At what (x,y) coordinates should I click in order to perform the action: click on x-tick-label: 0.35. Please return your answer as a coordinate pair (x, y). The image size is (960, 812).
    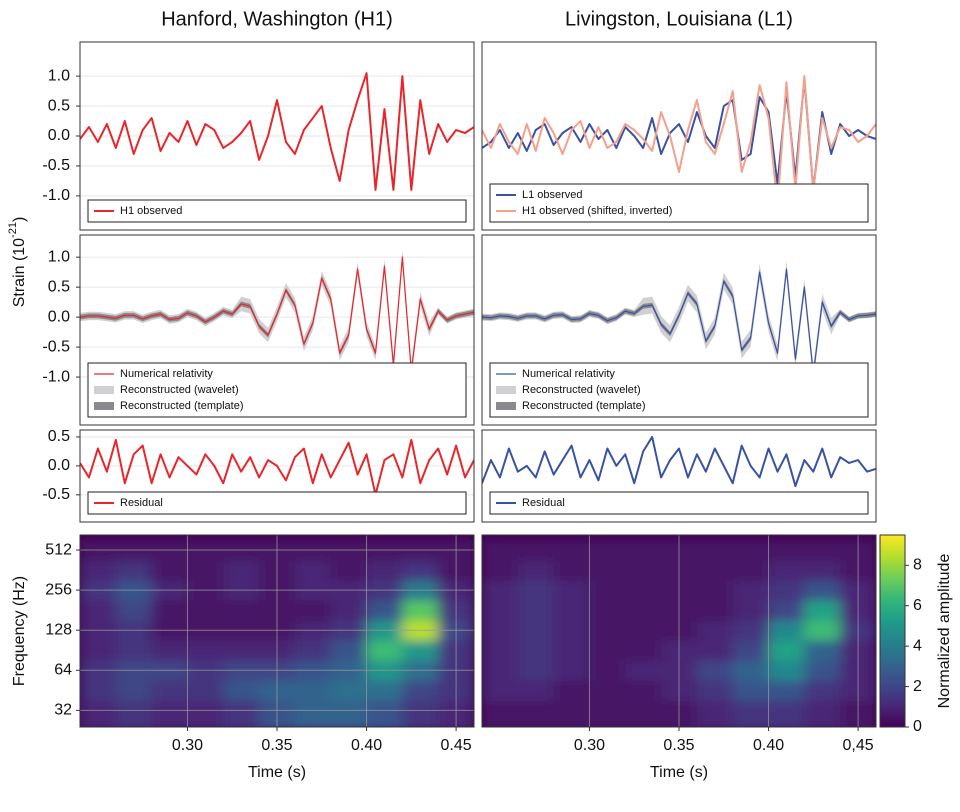
    Looking at the image, I should click on (276, 745).